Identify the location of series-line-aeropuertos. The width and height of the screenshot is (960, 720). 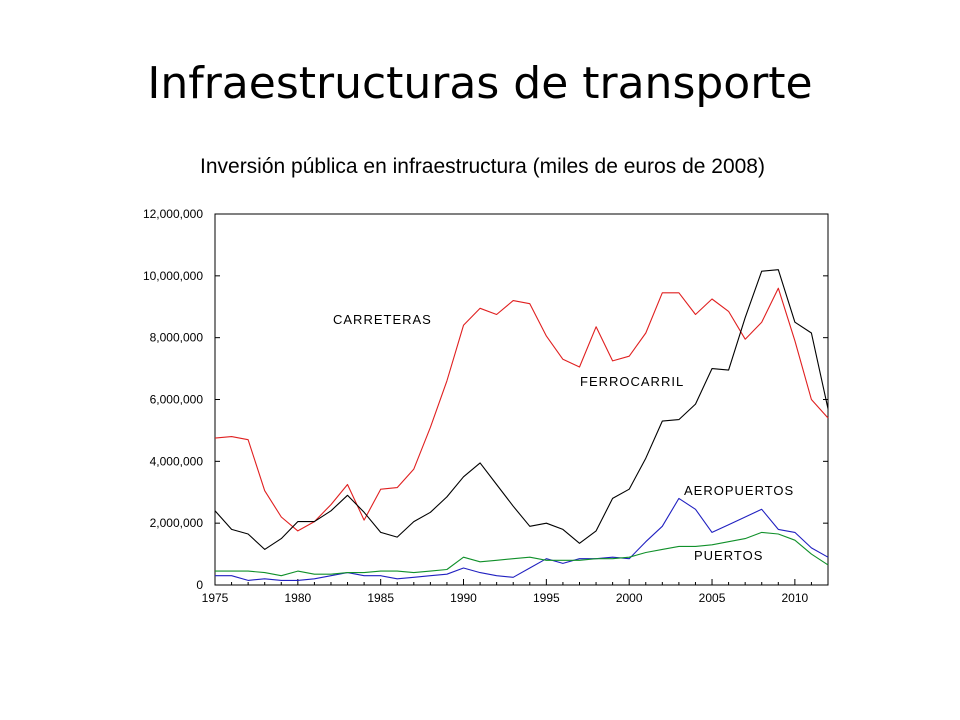
(522, 539).